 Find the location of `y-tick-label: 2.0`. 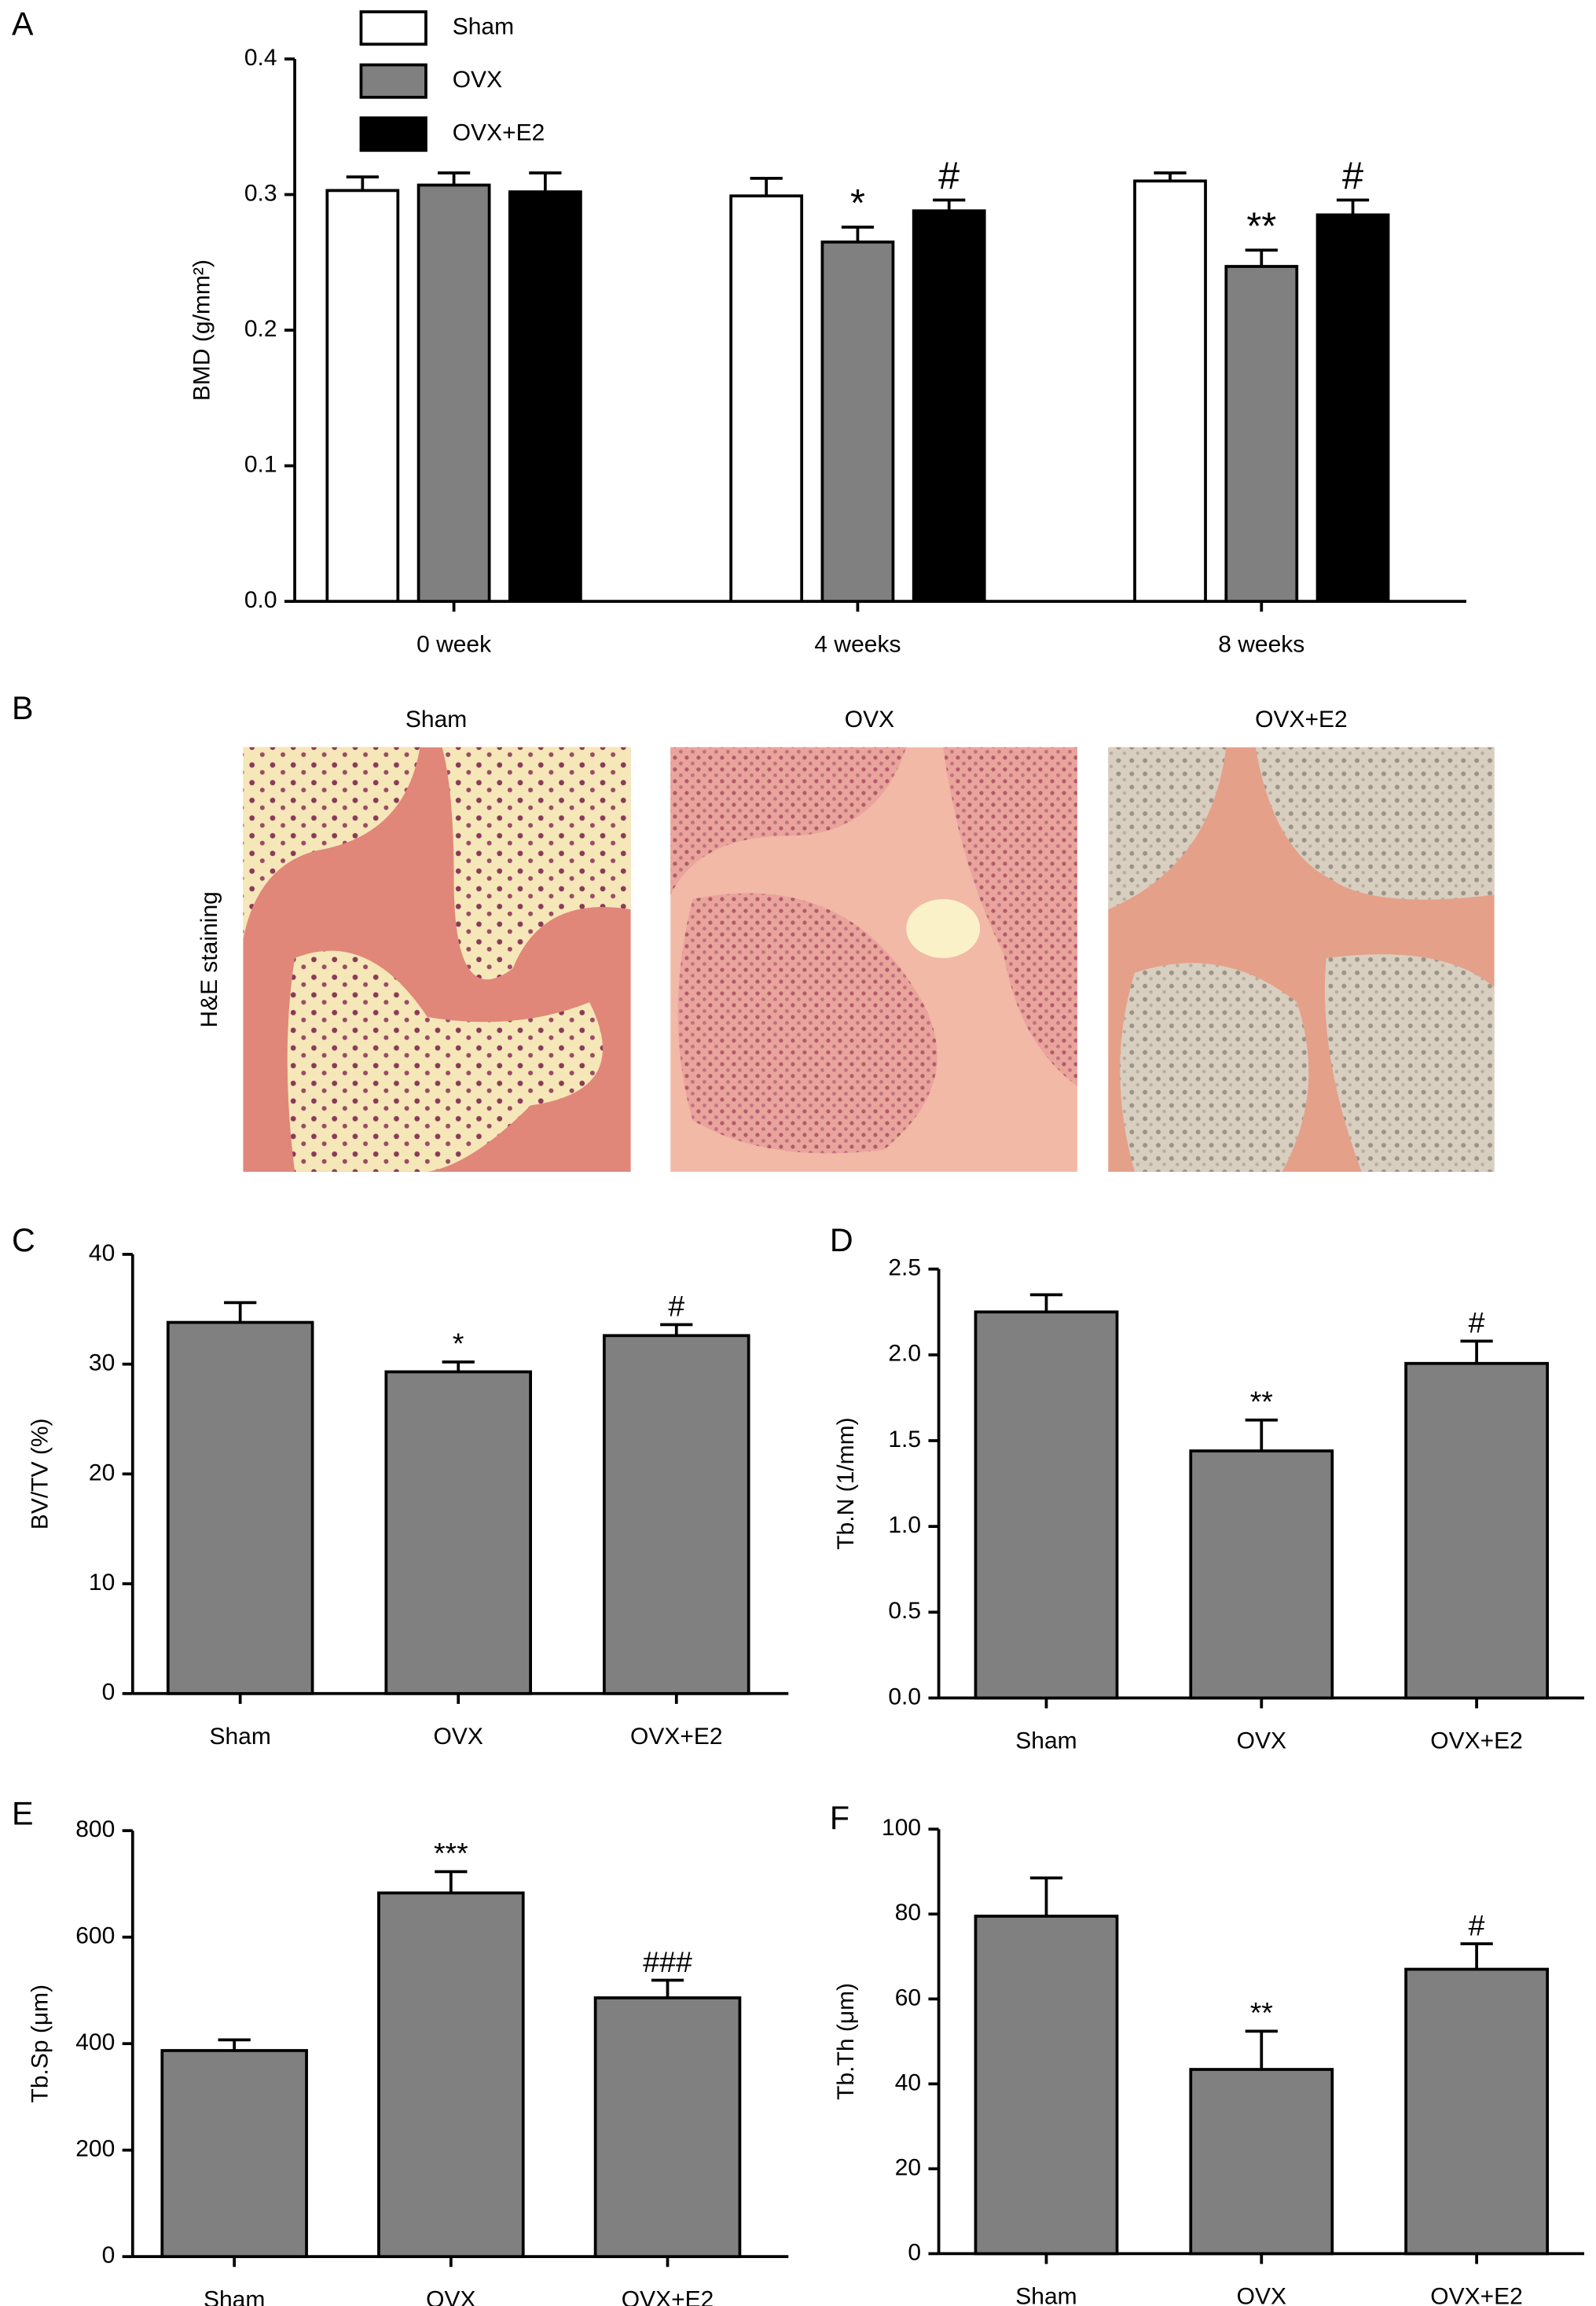

y-tick-label: 2.0 is located at coordinates (904, 1354).